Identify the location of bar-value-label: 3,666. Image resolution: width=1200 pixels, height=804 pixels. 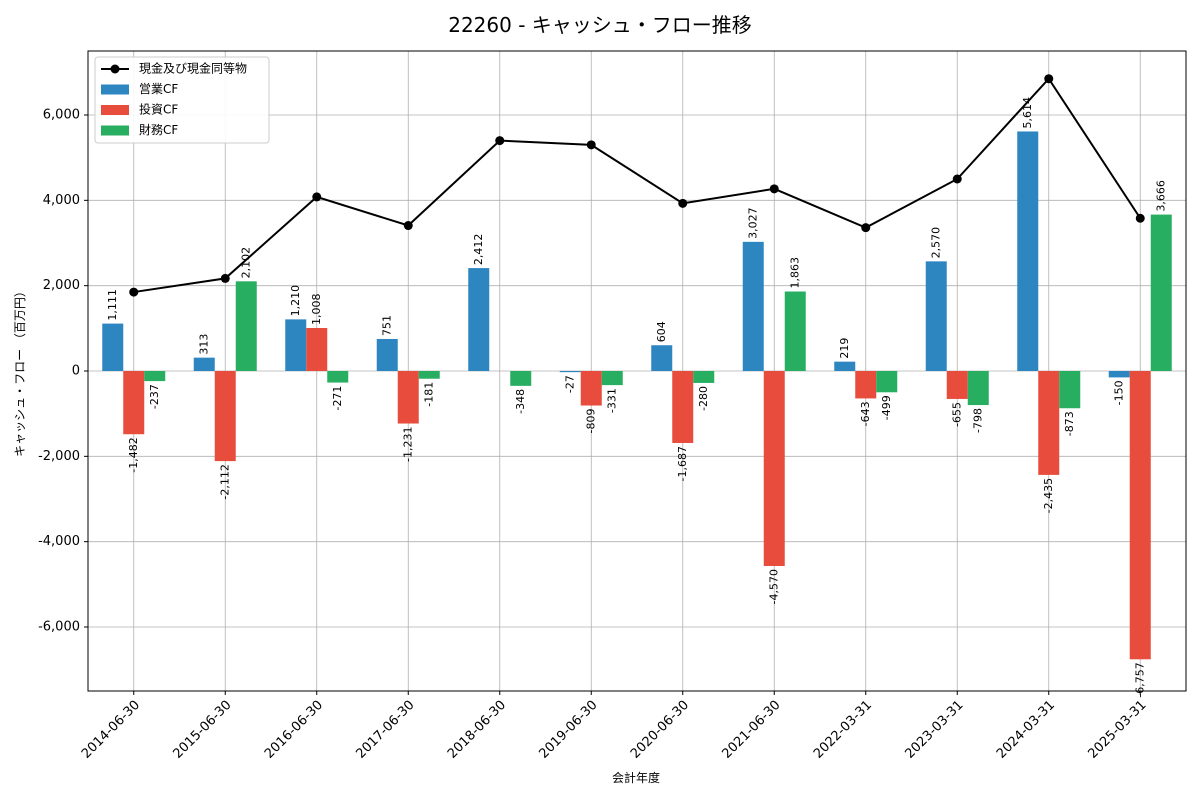
(1160, 196).